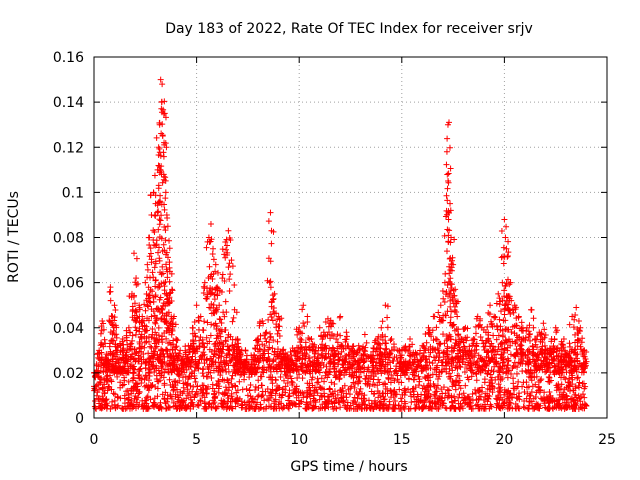  What do you see at coordinates (348, 467) in the screenshot?
I see `x-axis-label: GPS time / hours` at bounding box center [348, 467].